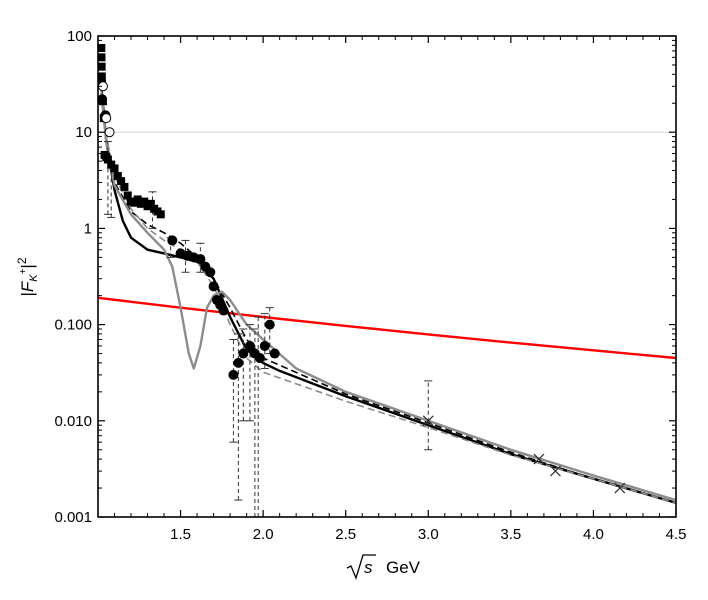  I want to click on curve-red-curve, so click(387, 328).